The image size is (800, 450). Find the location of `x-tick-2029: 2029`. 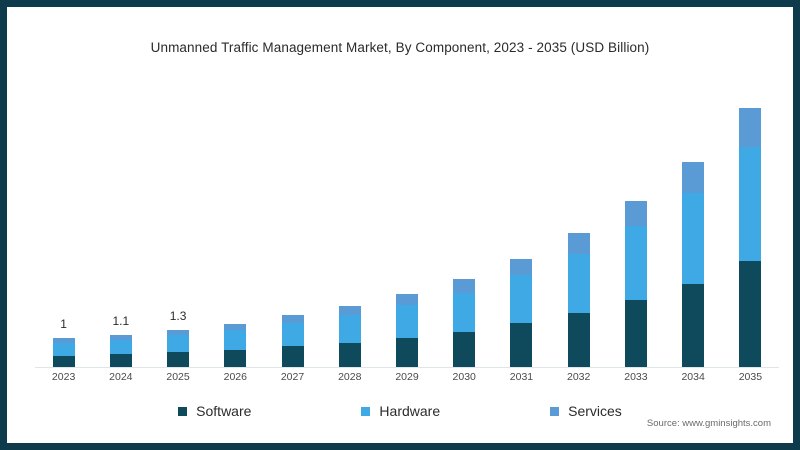

x-tick-2029: 2029 is located at coordinates (407, 377).